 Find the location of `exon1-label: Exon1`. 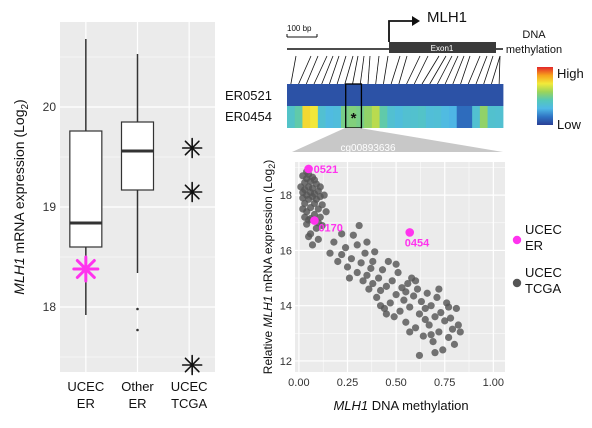

exon1-label: Exon1 is located at coordinates (442, 48).